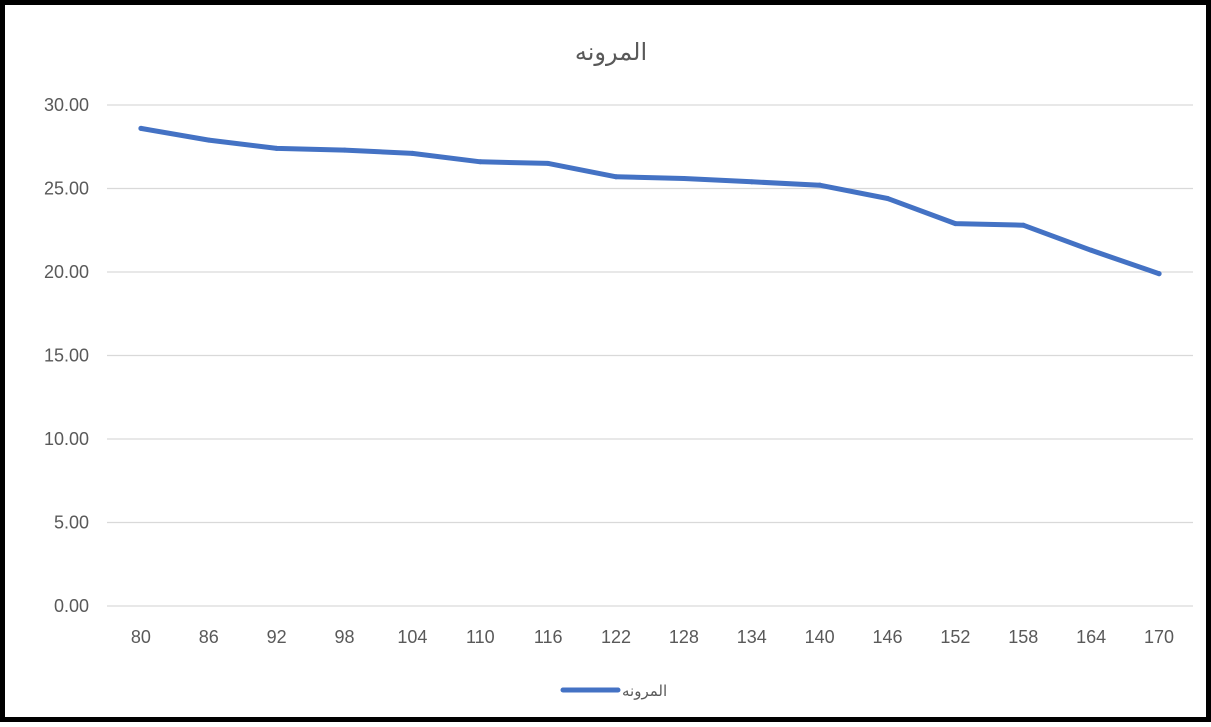  I want to click on legend-label: المرونه, so click(644, 691).